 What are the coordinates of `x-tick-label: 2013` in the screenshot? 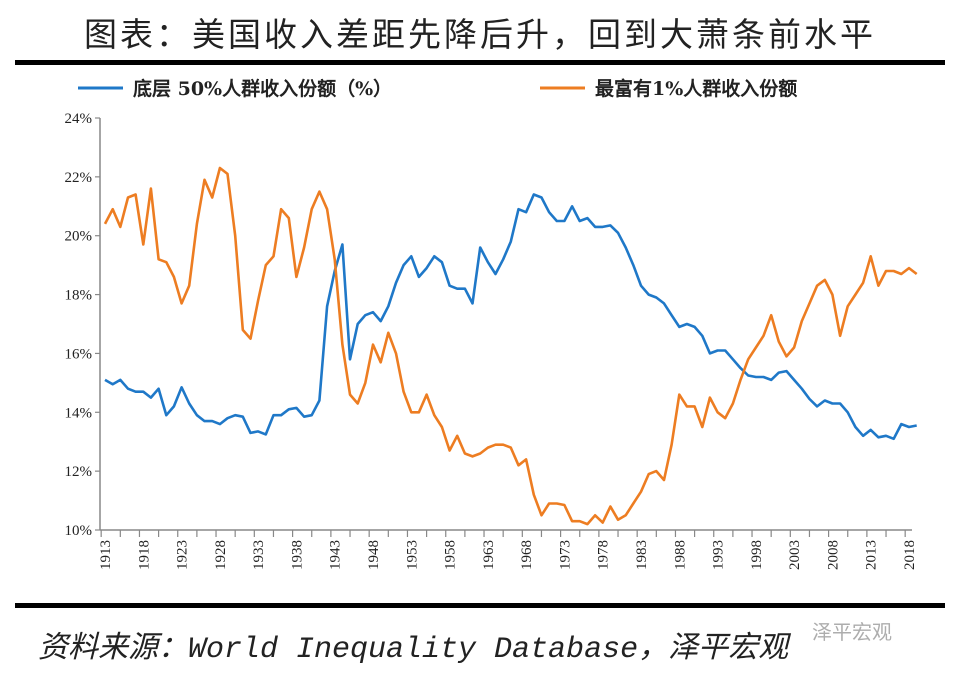 It's located at (872, 555).